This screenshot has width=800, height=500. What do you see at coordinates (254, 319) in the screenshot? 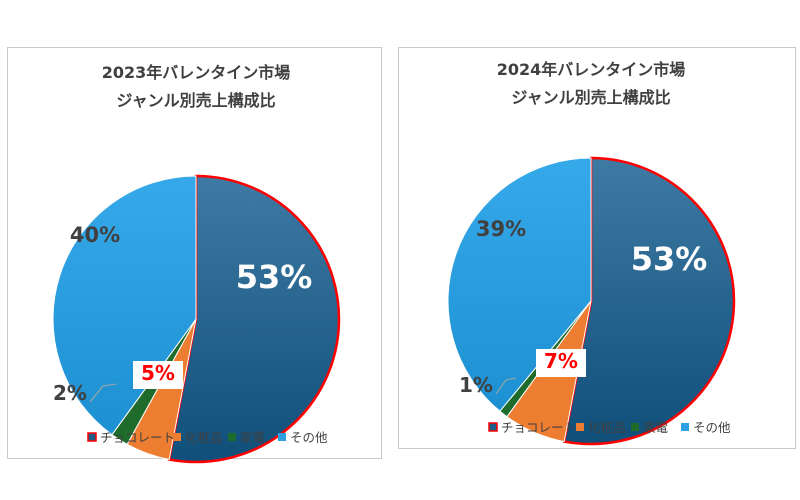
I see `slice-chocolate-2023` at bounding box center [254, 319].